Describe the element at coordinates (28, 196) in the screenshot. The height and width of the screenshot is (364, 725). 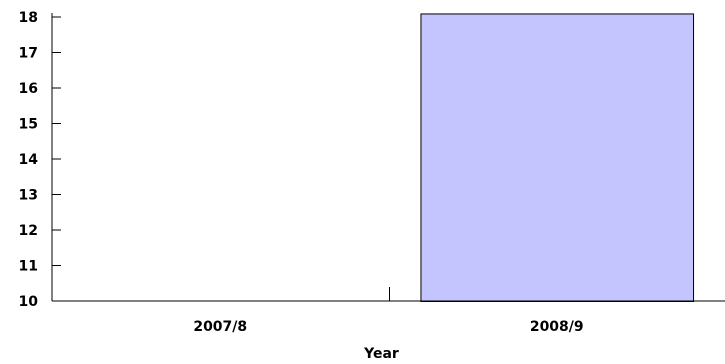
I see `y-tick-label: 13` at that location.